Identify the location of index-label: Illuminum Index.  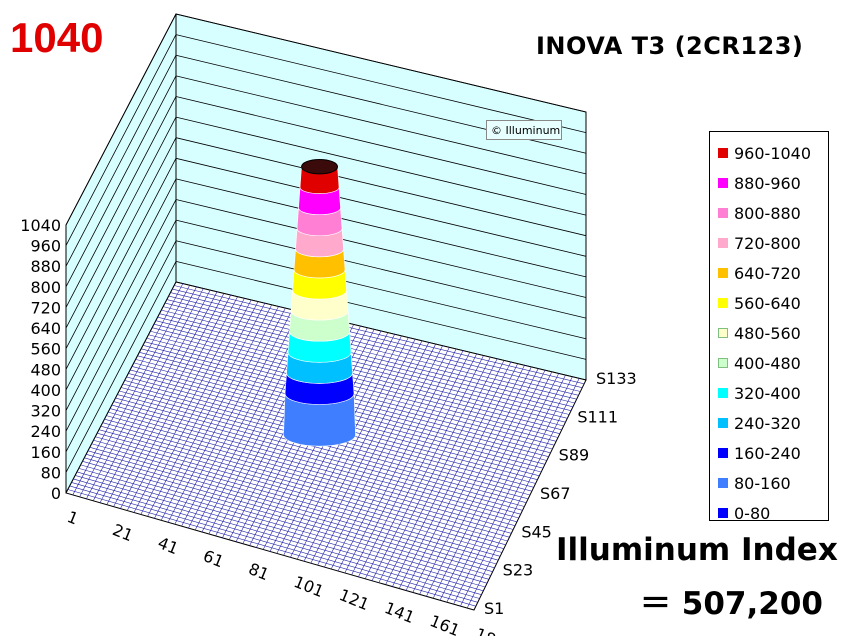
(697, 550).